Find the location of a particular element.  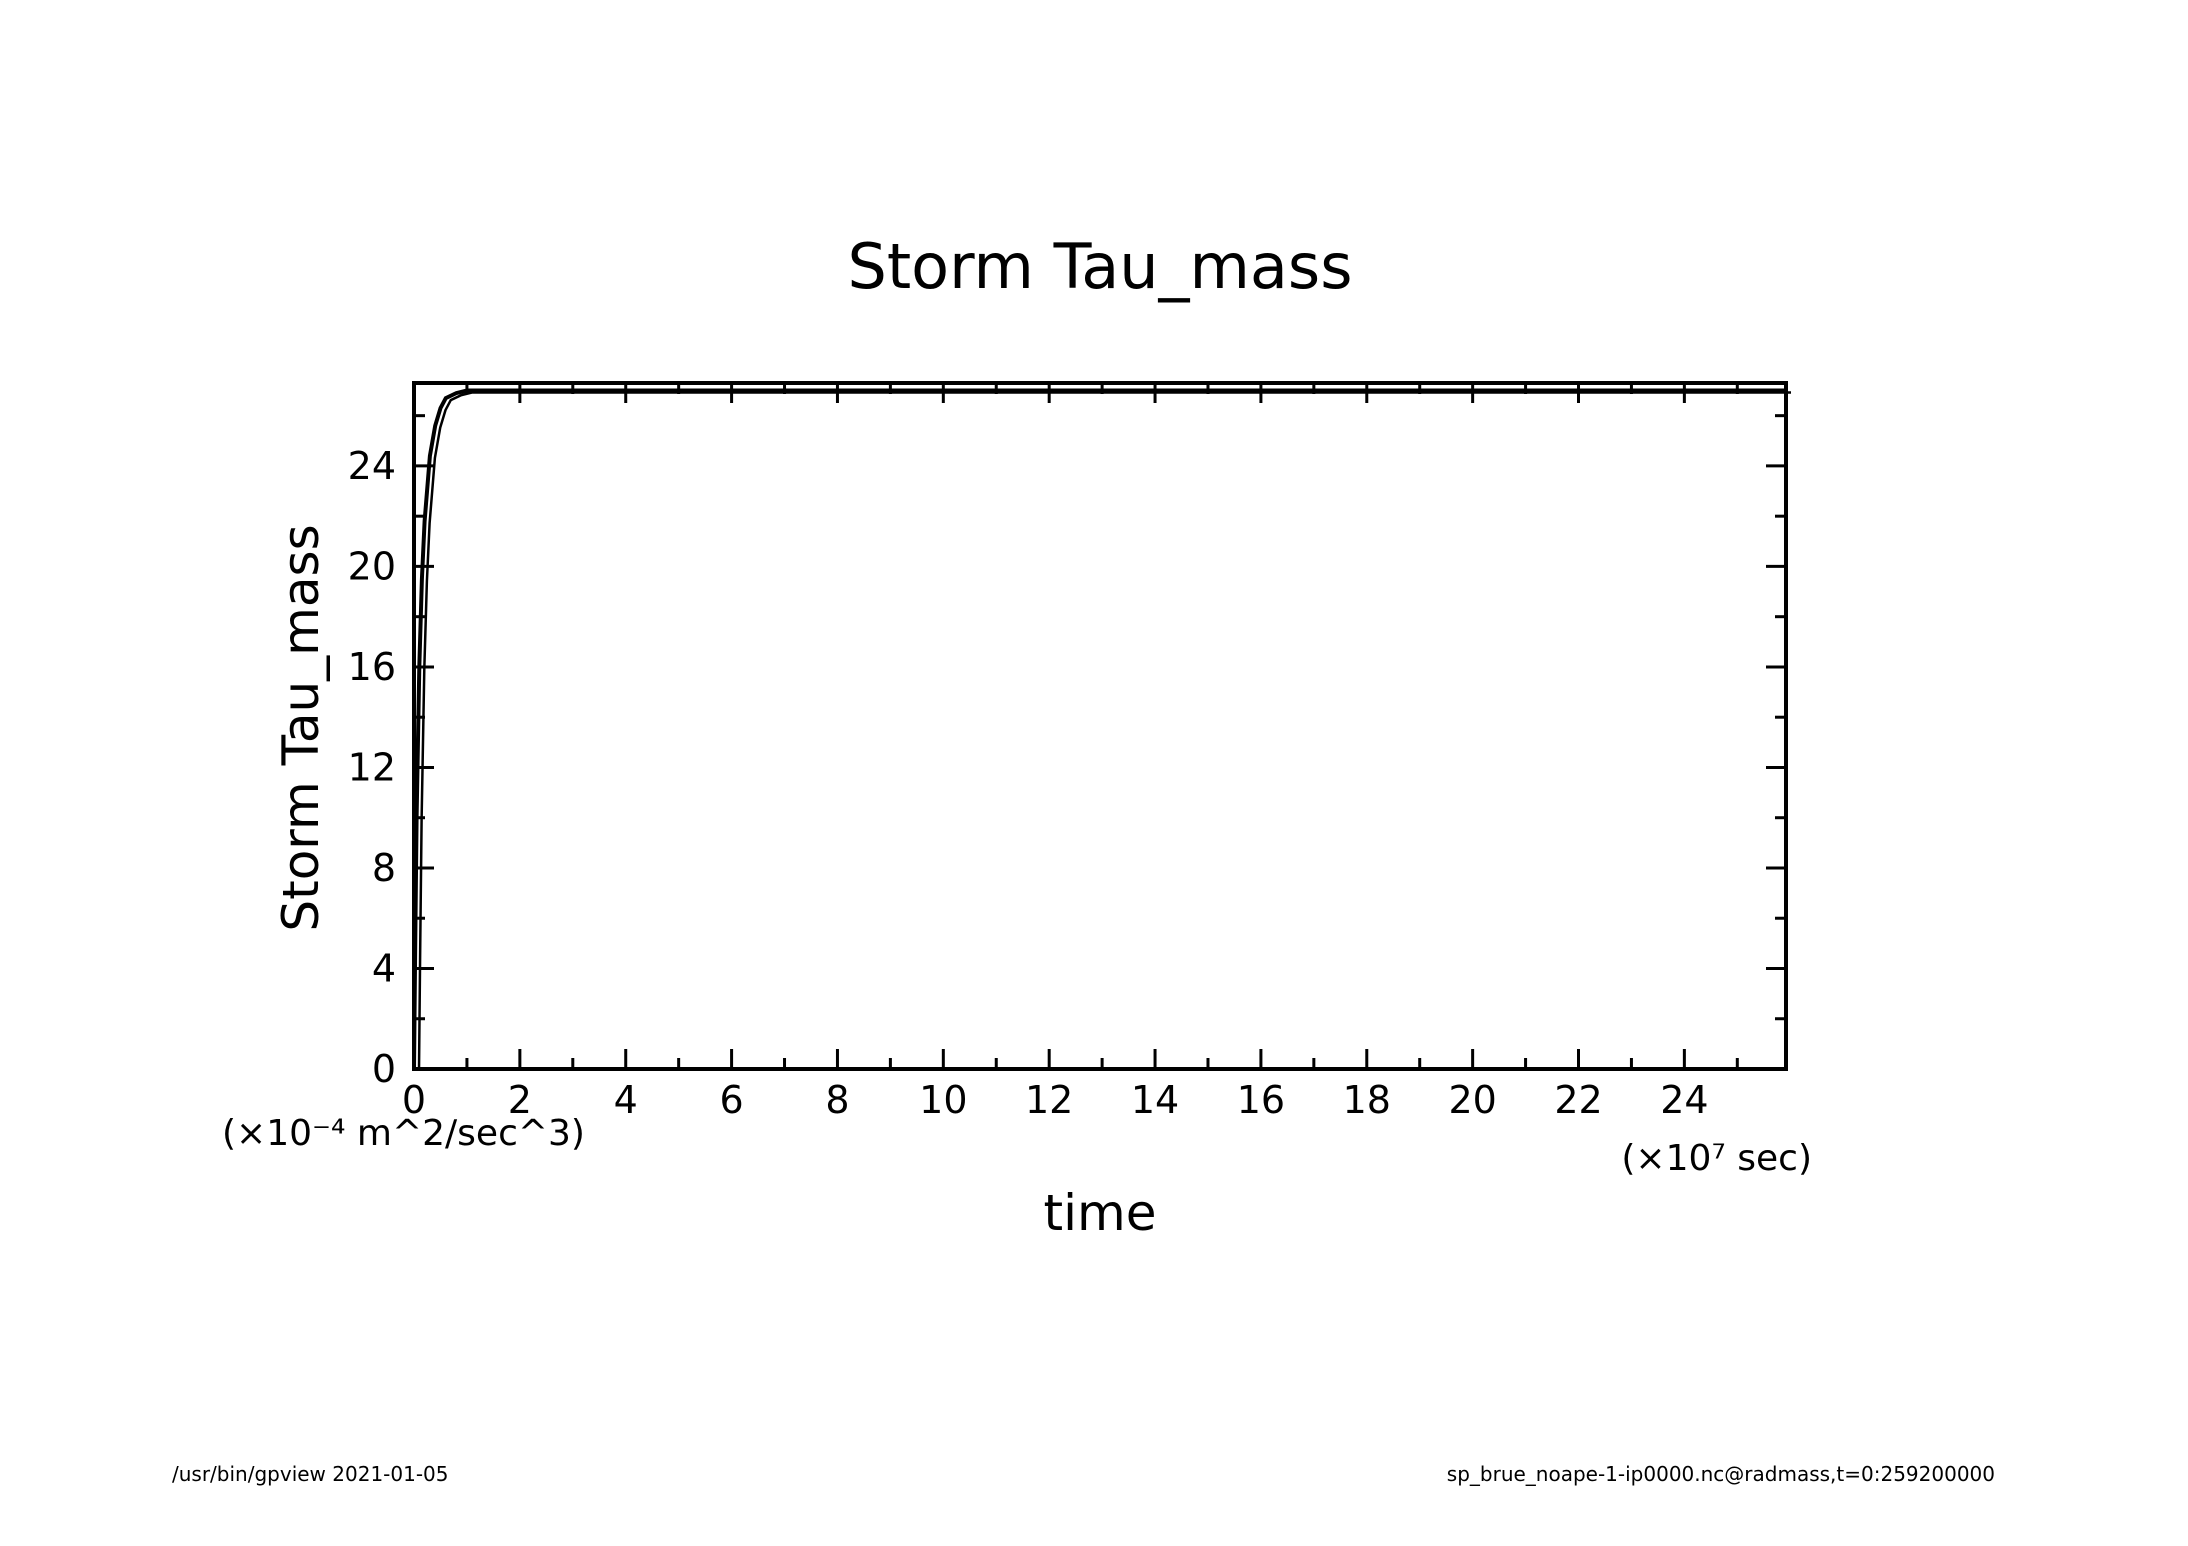

x-tick-label: 16 is located at coordinates (1261, 1100).